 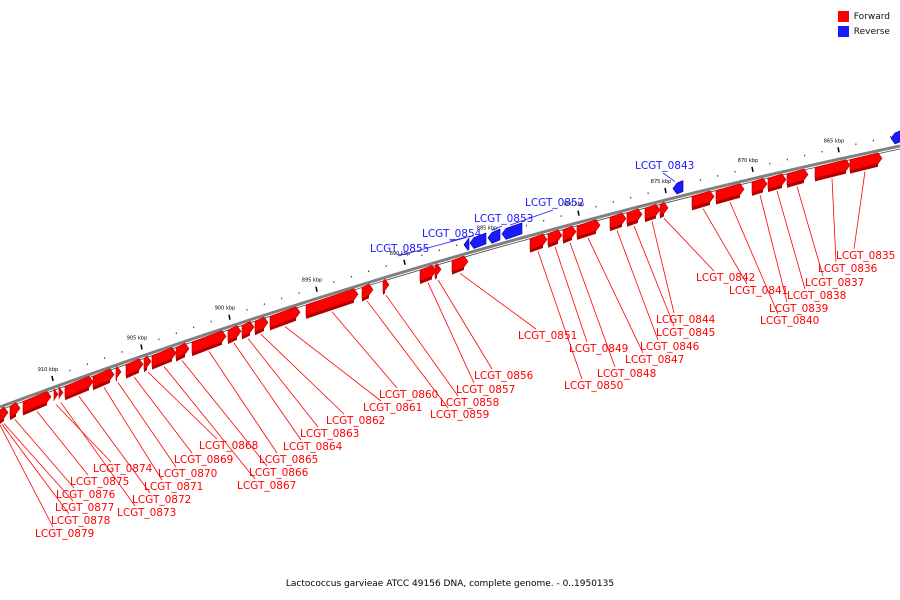 I want to click on forward-gene-label: LCGT_0837, so click(x=834, y=283).